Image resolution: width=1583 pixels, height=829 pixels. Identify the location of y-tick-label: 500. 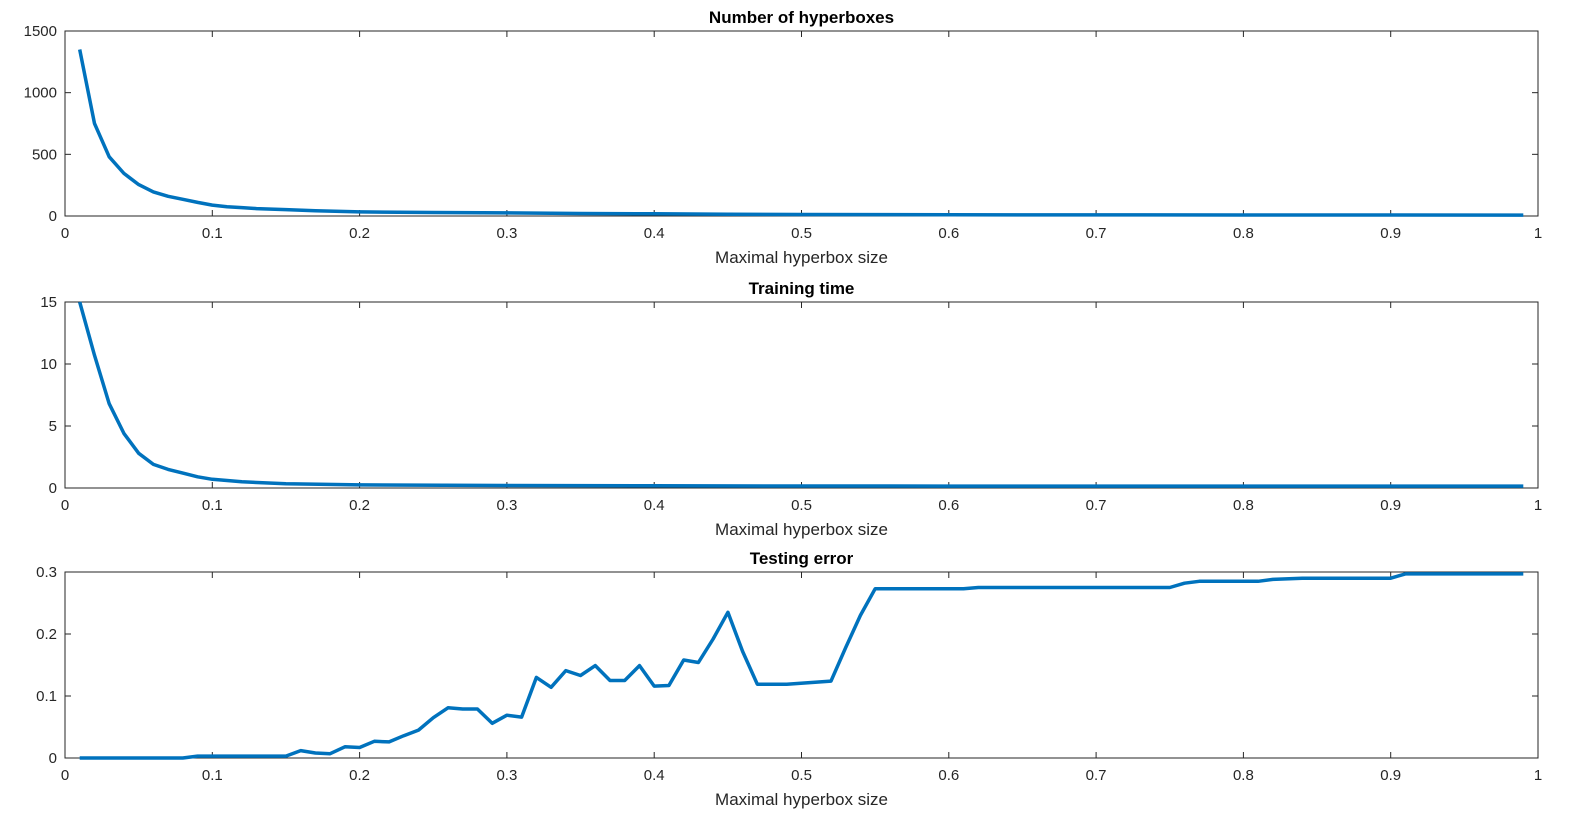
(44, 154).